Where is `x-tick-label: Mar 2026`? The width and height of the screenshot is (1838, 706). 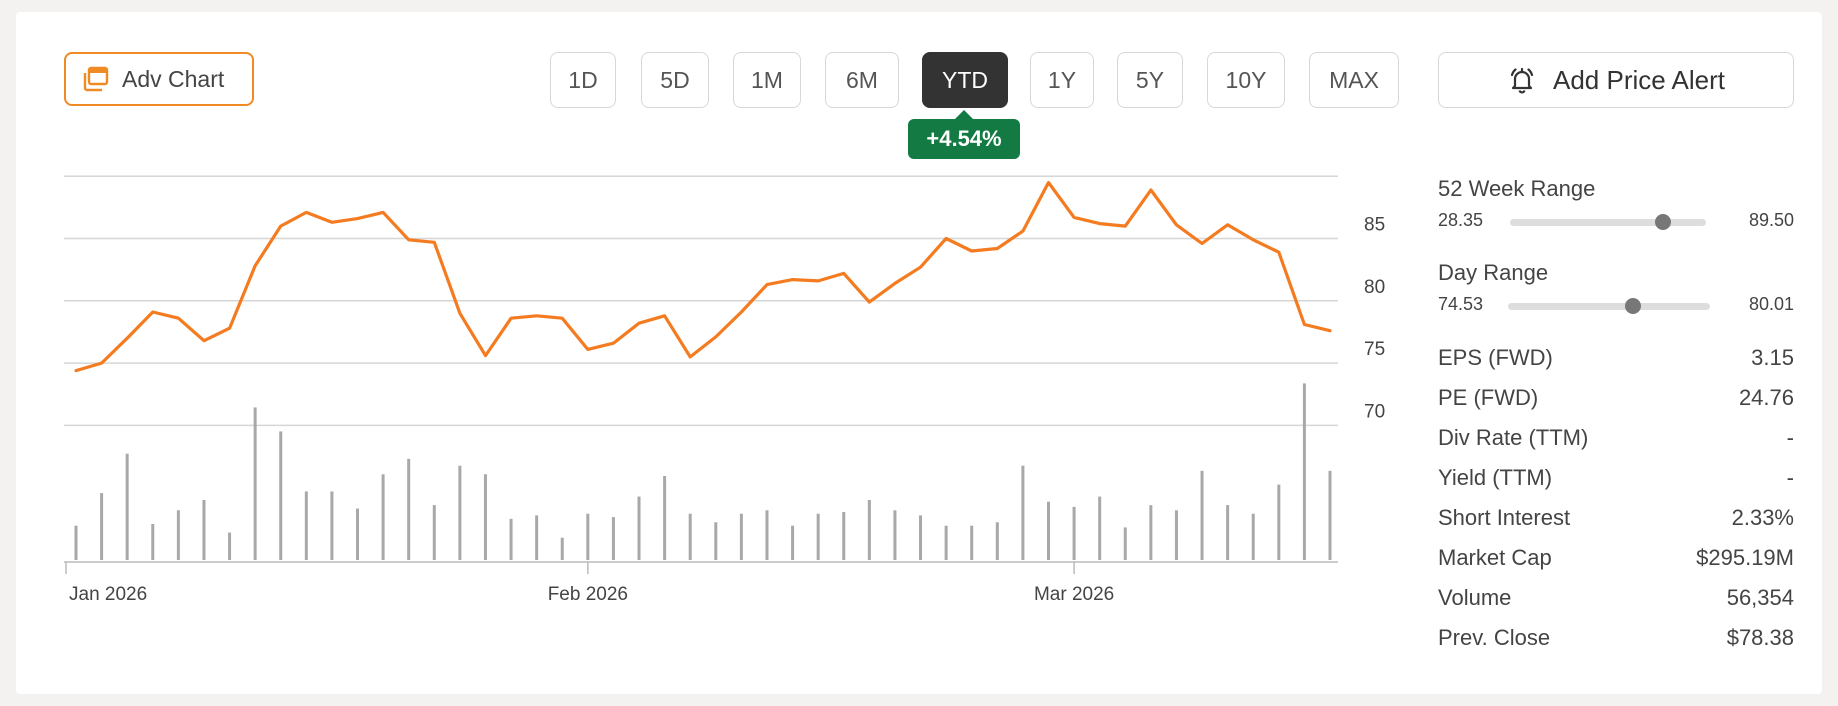
x-tick-label: Mar 2026 is located at coordinates (1074, 594).